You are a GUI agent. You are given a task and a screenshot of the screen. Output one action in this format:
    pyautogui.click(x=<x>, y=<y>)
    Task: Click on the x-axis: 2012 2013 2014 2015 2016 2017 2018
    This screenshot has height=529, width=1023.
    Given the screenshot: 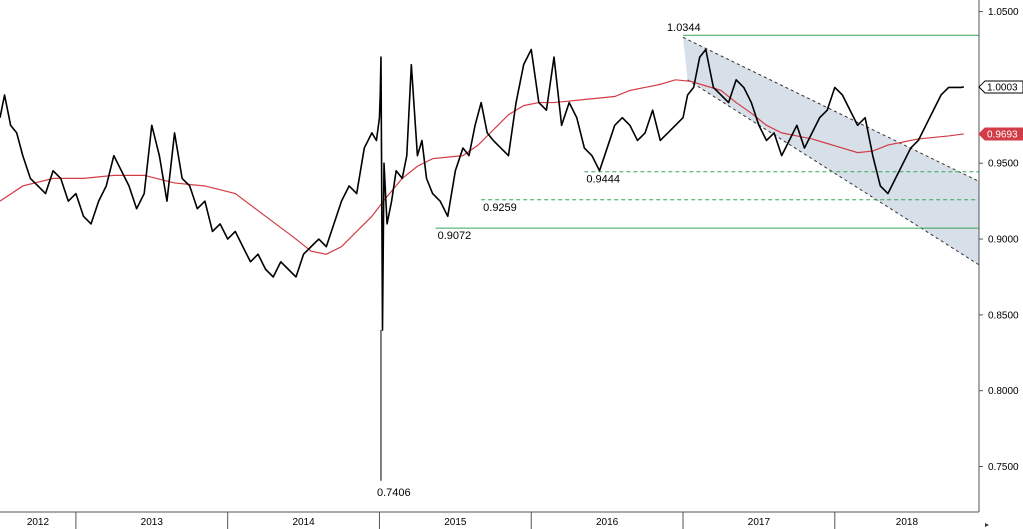 What is the action you would take?
    pyautogui.click(x=489, y=520)
    